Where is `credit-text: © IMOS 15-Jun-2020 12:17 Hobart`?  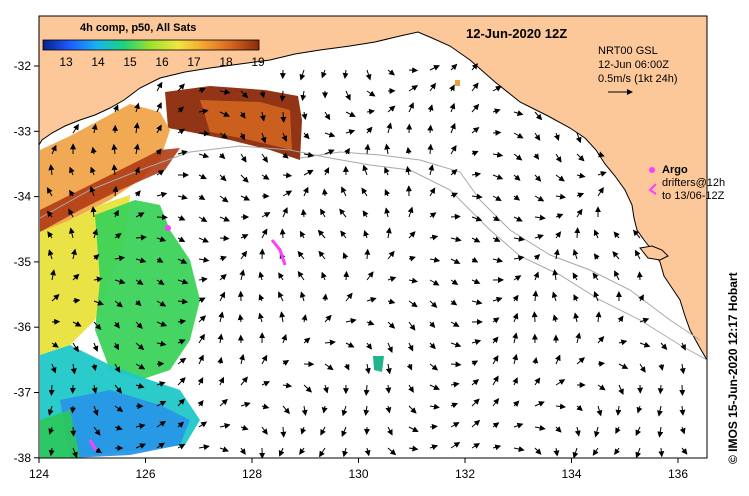 credit-text: © IMOS 15-Jun-2020 12:17 Hobart is located at coordinates (733, 368).